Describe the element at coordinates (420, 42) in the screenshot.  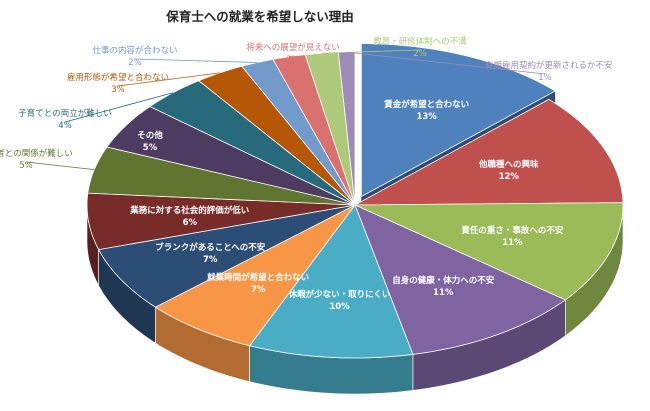
I see `slice-15-name: 教育・研修体制への不満` at that location.